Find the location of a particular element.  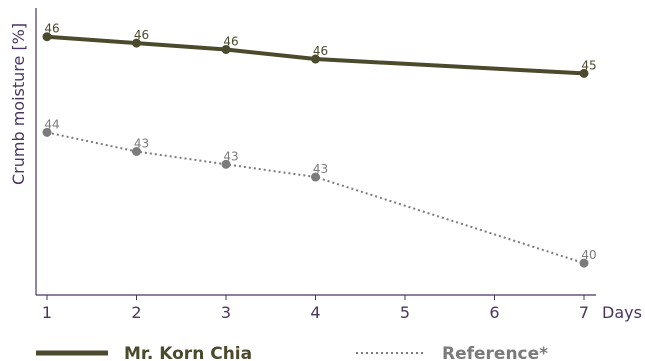

x-tick-label: 7 is located at coordinates (584, 312).